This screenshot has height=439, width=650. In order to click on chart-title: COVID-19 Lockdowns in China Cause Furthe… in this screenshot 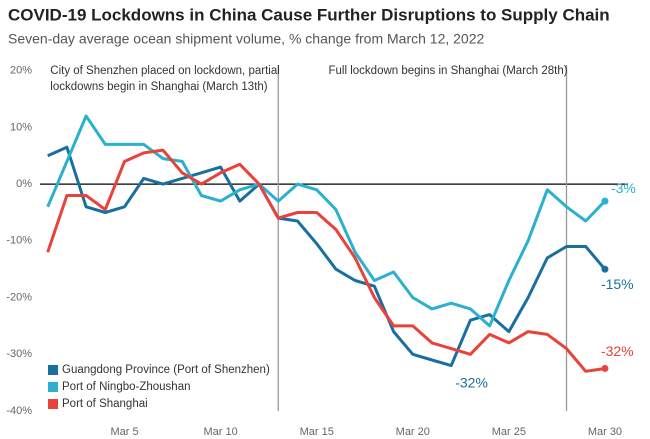, I will do `click(309, 14)`.